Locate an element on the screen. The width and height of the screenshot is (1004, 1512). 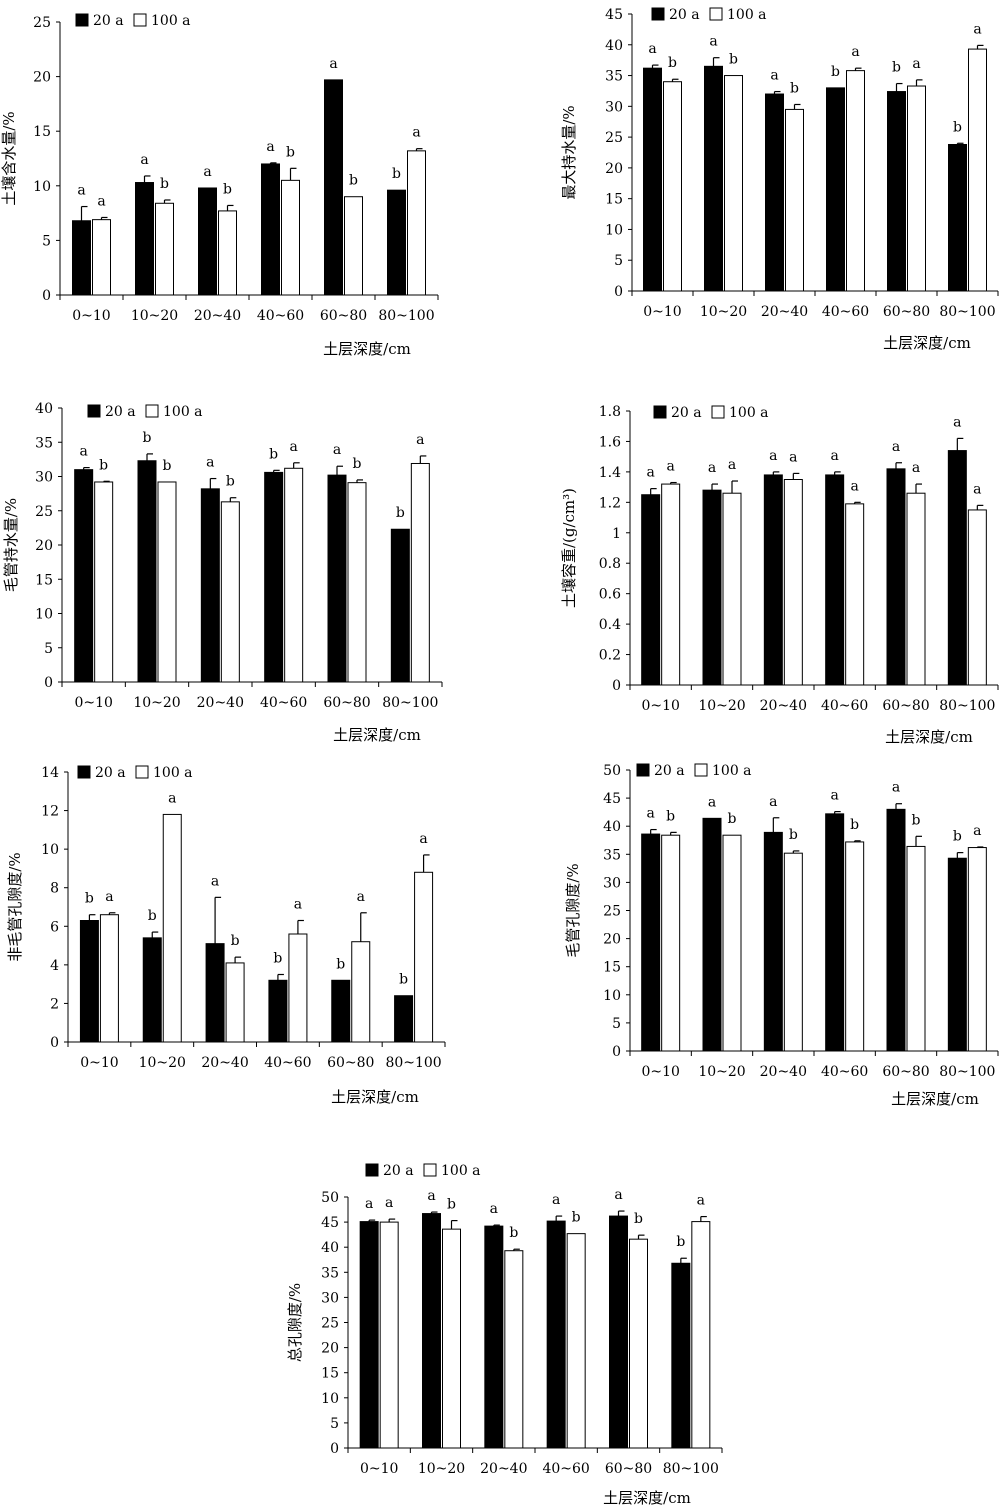
y-tick-label: 50 is located at coordinates (330, 1198).